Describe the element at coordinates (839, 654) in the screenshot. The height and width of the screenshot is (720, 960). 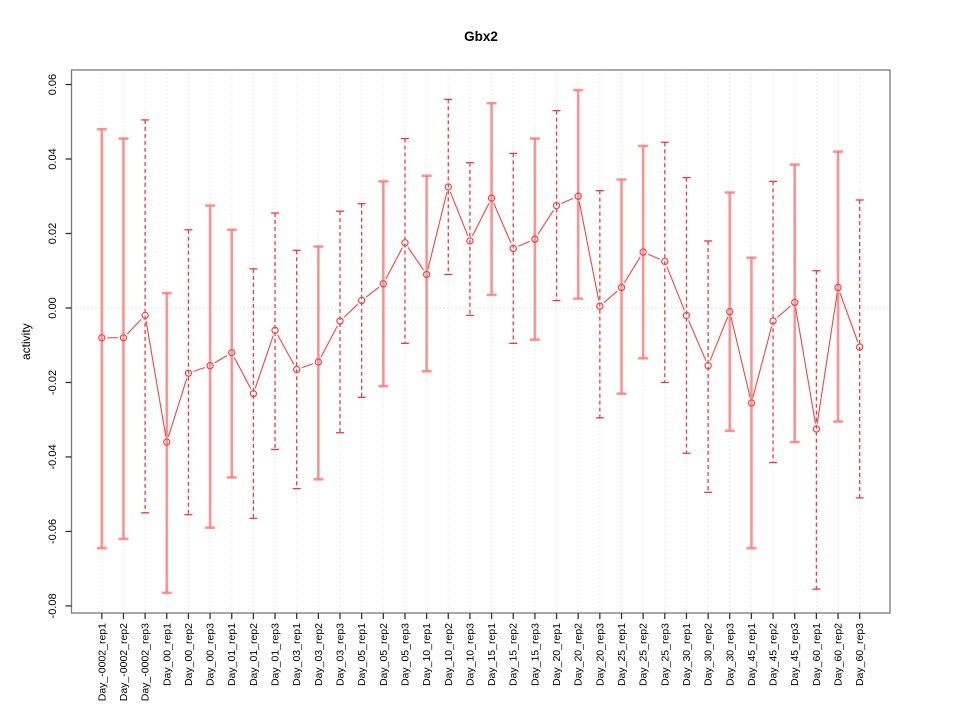
I see `svg-text: Day_60_rep2` at that location.